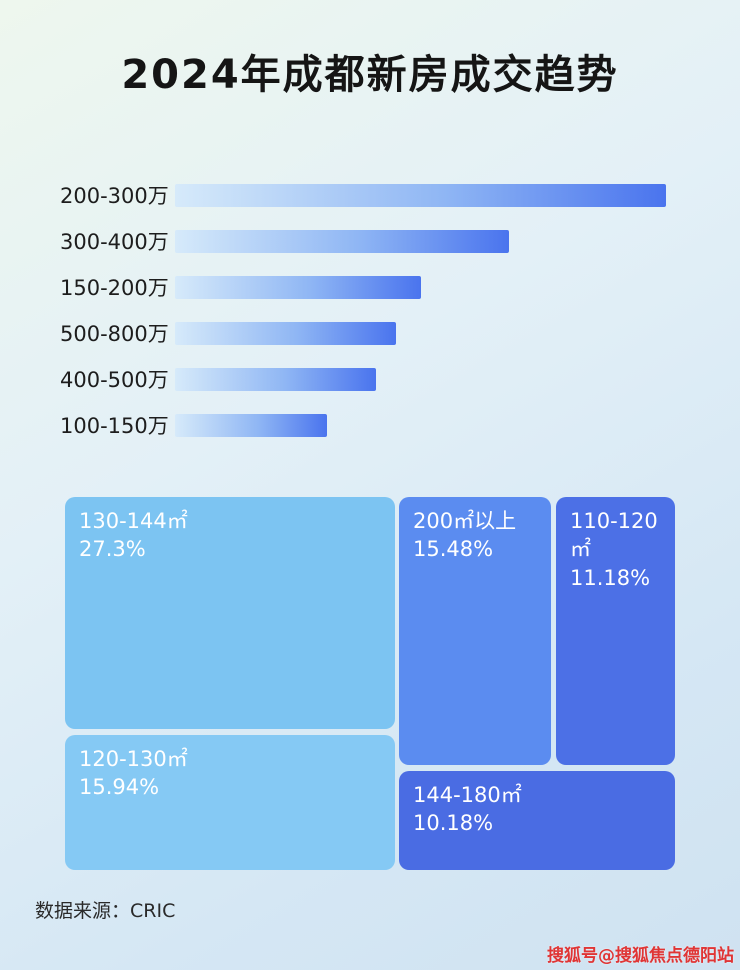 Image resolution: width=740 pixels, height=970 pixels. Describe the element at coordinates (467, 795) in the screenshot. I see `treemap-block-label: 144-180㎡` at that location.